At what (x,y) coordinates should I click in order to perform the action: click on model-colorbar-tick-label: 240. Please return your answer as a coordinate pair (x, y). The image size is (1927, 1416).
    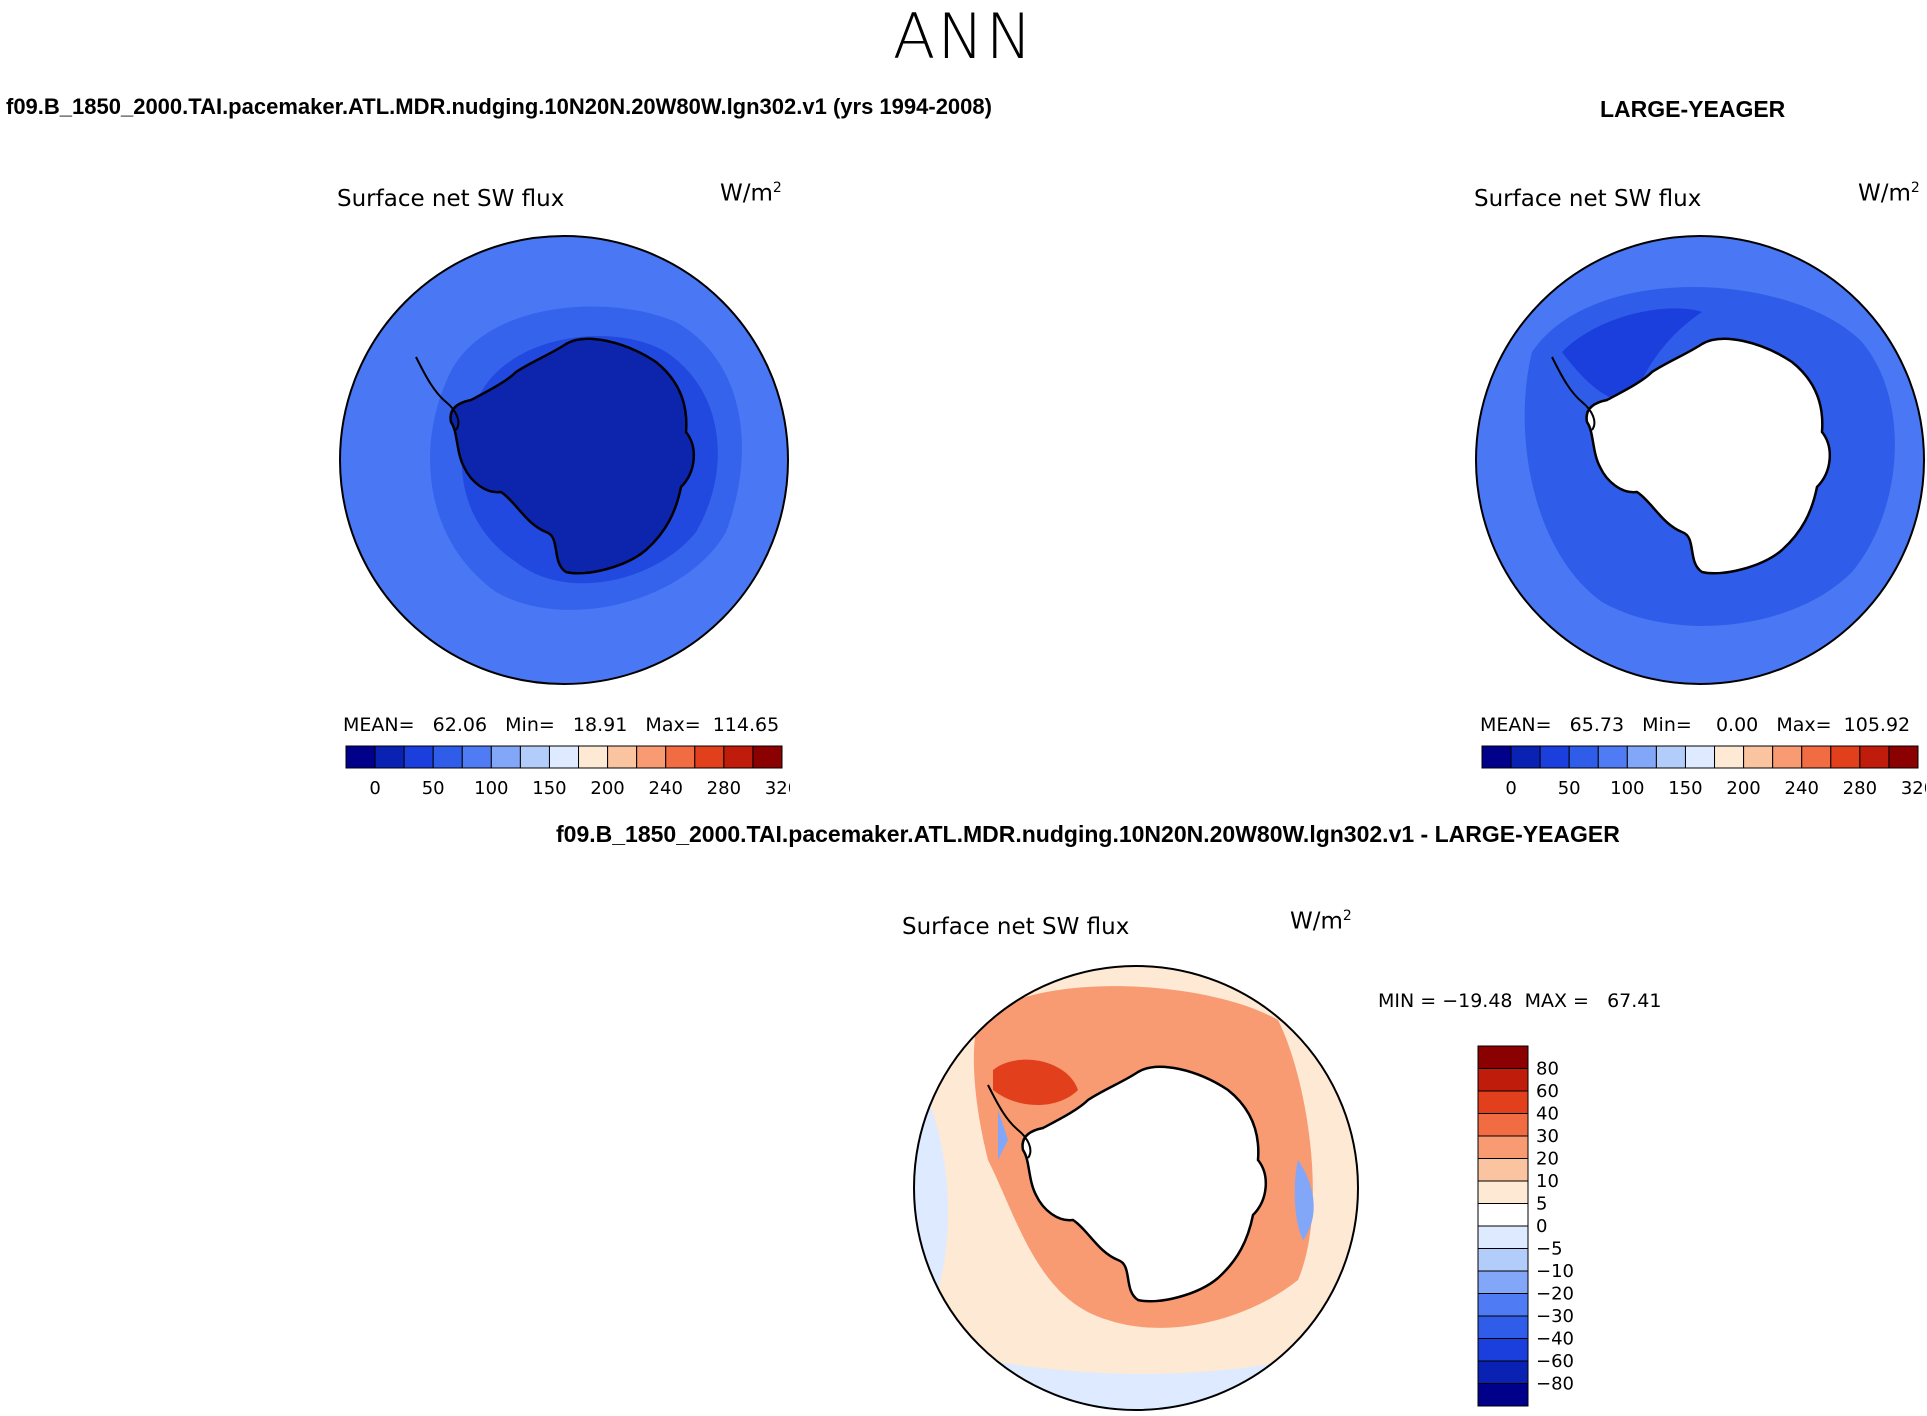
    Looking at the image, I should click on (666, 788).